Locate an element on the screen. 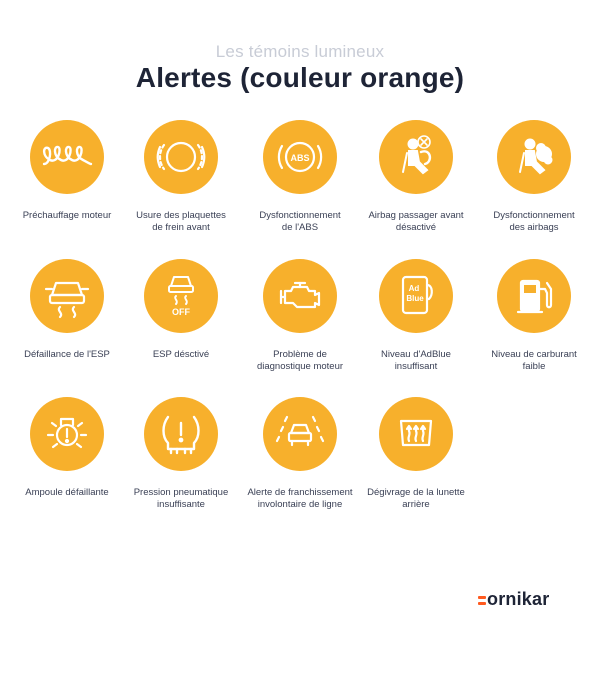 The height and width of the screenshot is (673, 600). item-label: Défaillance de l'ESP is located at coordinates (67, 354).